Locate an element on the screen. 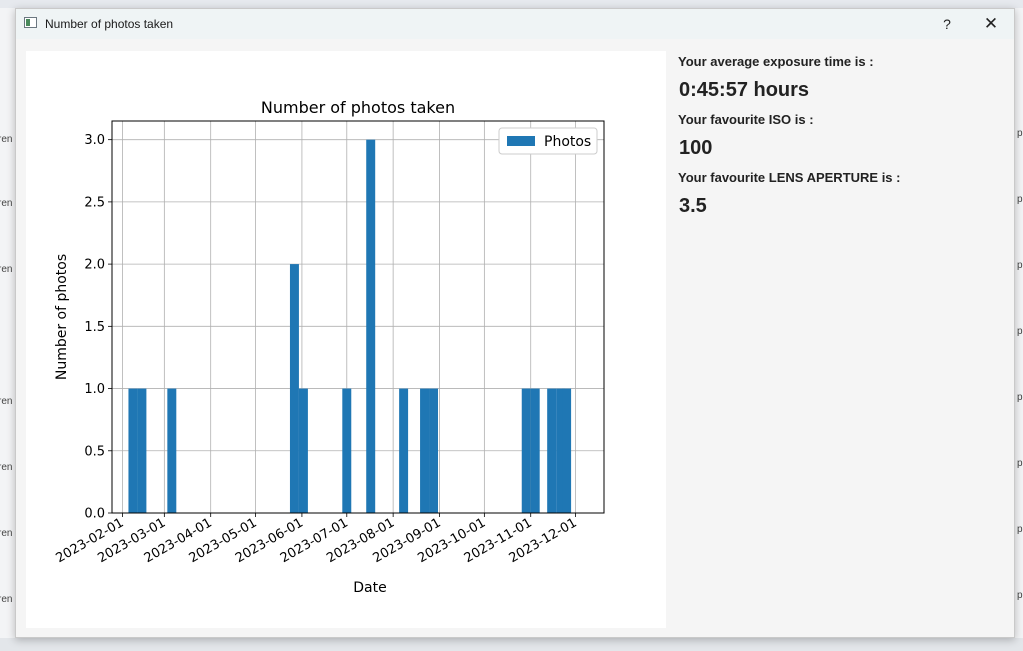  y-tick-label: 1.5 is located at coordinates (94, 327).